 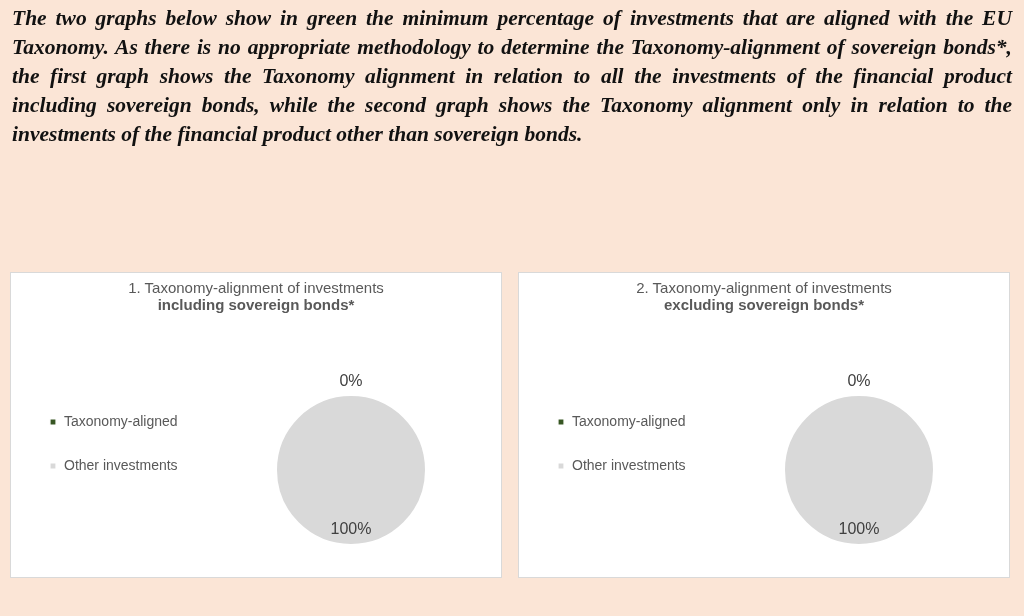 I want to click on chart-title: 2. Taxonomy-alignment of investments, so click(x=764, y=287).